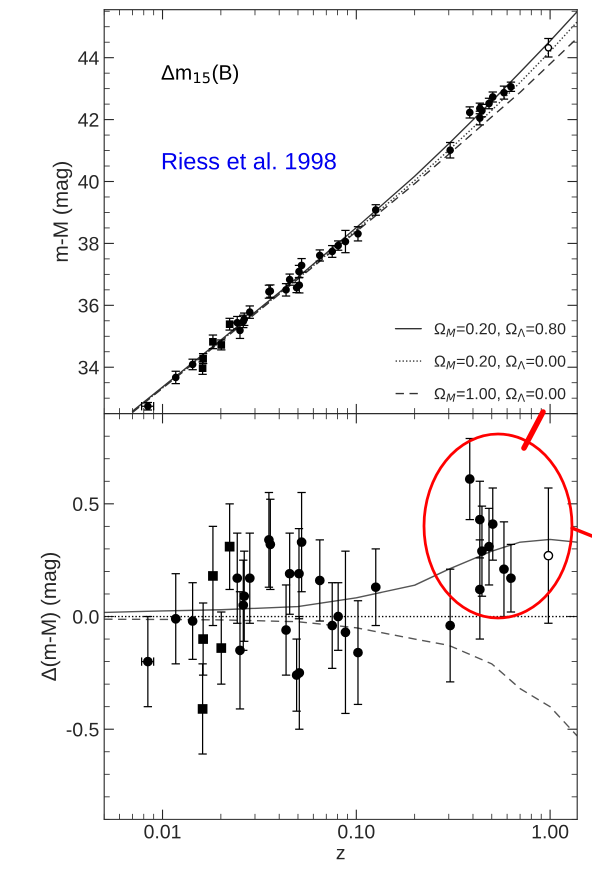 The width and height of the screenshot is (592, 882). What do you see at coordinates (88, 181) in the screenshot?
I see `y-tick-label: 40` at bounding box center [88, 181].